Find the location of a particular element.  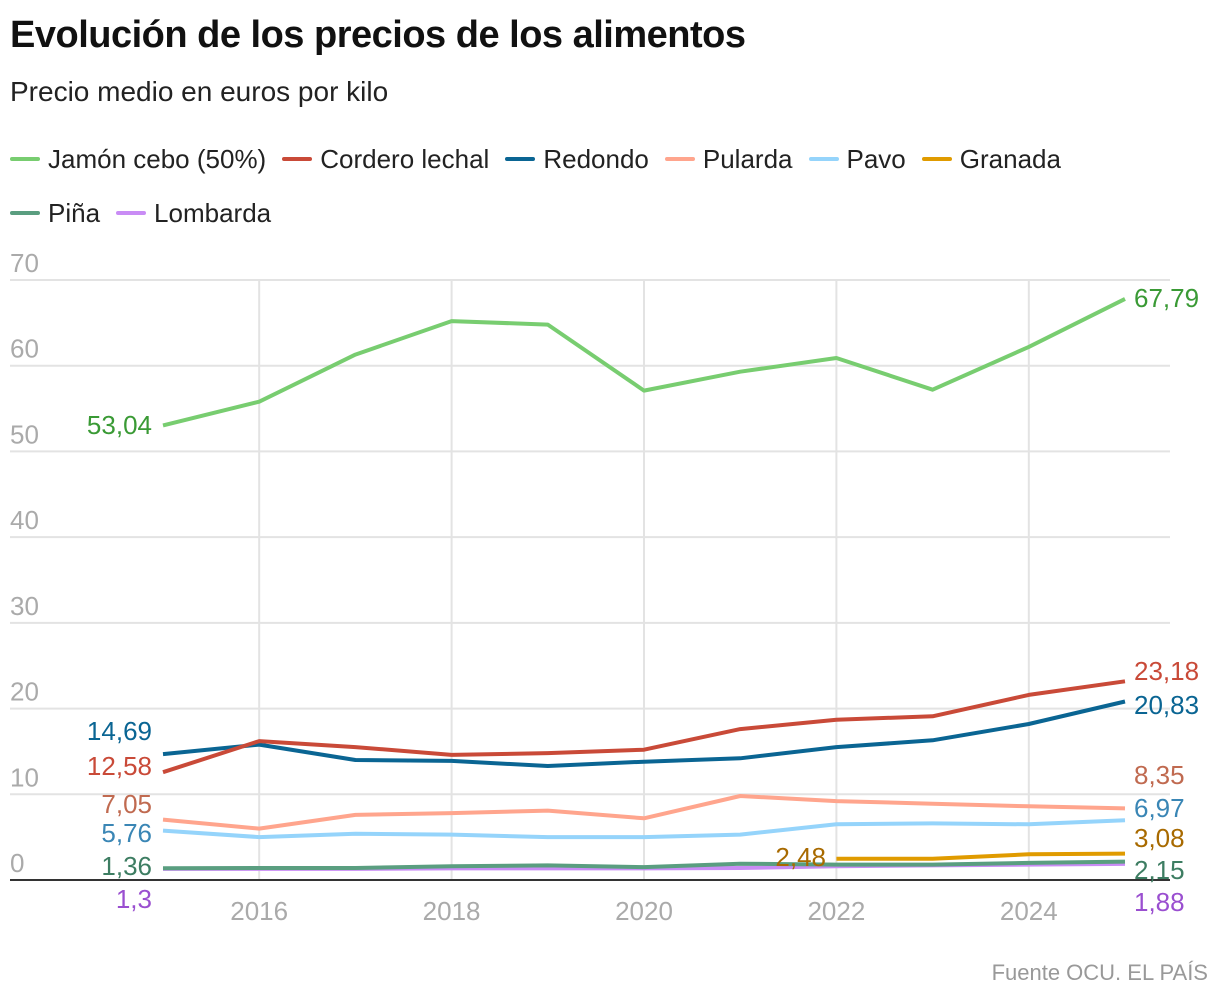

legend-item: Jamón cebo (50%) is located at coordinates (138, 159).